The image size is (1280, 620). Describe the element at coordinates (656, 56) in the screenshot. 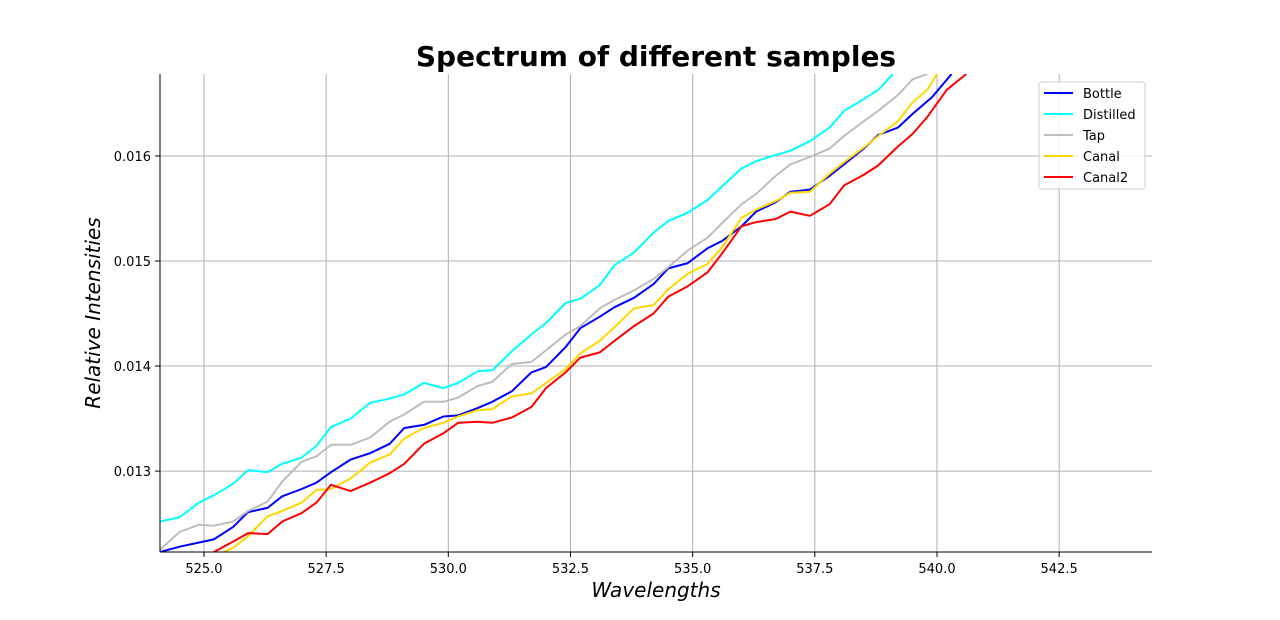

I see `chart-title: Spectrum of different samples` at that location.